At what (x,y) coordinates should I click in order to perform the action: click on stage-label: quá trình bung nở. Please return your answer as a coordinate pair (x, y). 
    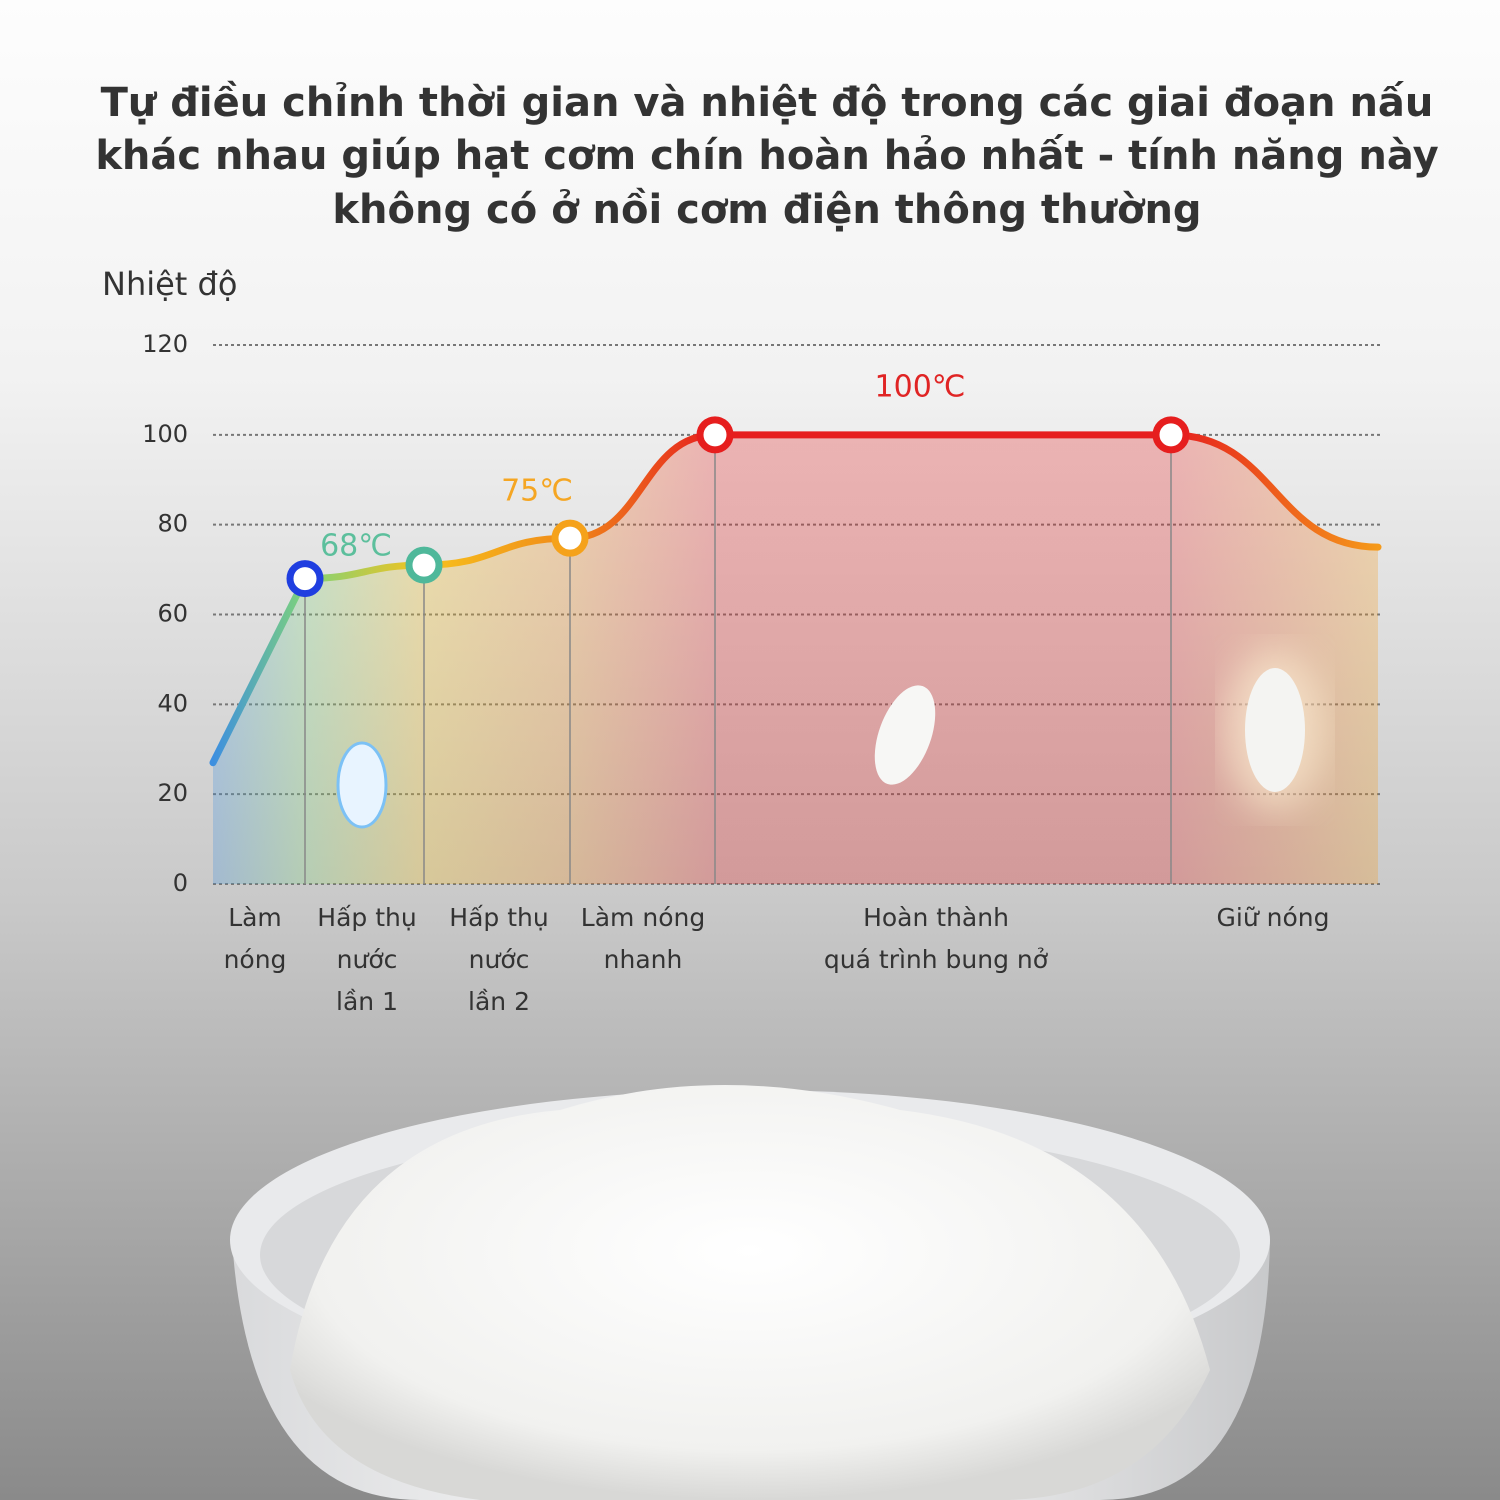
    Looking at the image, I should click on (936, 959).